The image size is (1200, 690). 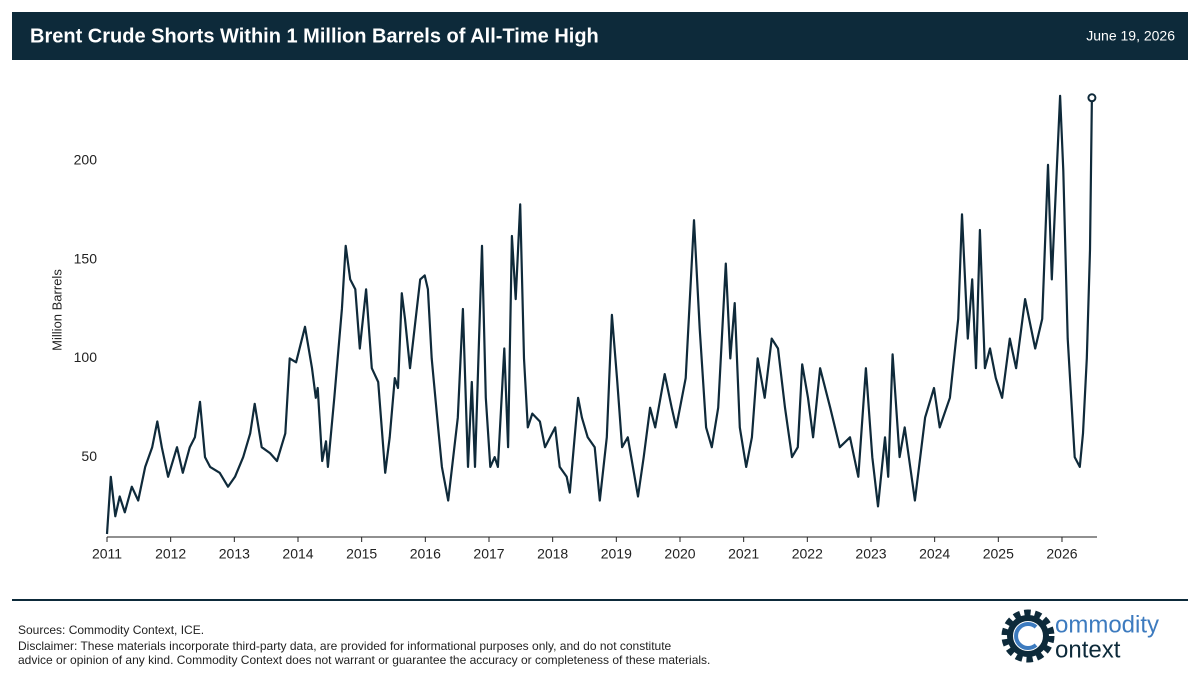 What do you see at coordinates (600, 36) in the screenshot?
I see `header-bar` at bounding box center [600, 36].